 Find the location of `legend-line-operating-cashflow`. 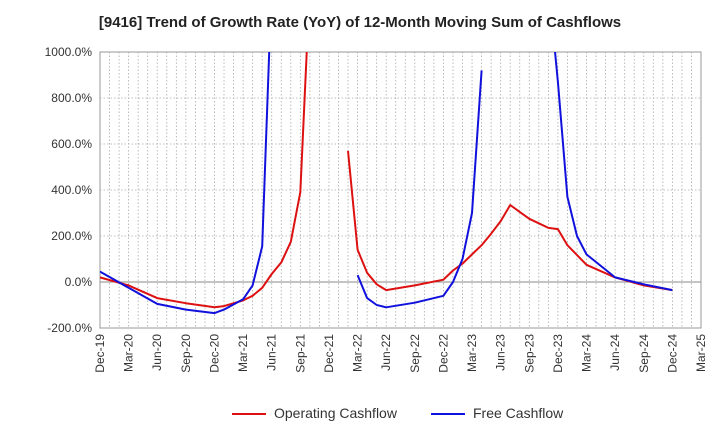

legend-line-operating-cashflow is located at coordinates (249, 414).